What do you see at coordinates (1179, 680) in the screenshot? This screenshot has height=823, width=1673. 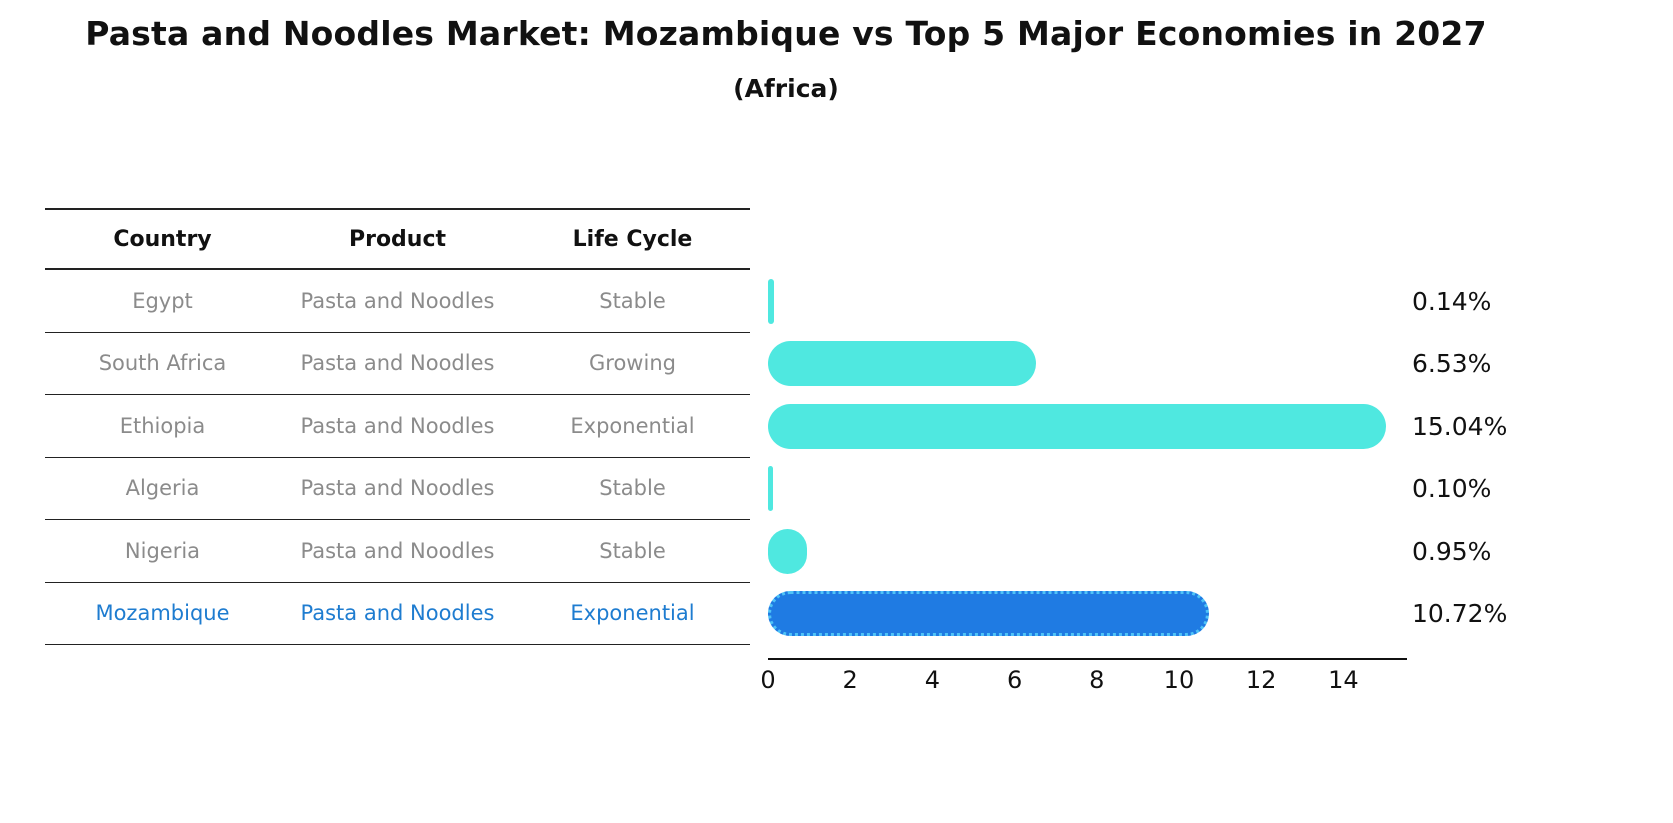 I see `x-axis-tick-label: 10` at bounding box center [1179, 680].